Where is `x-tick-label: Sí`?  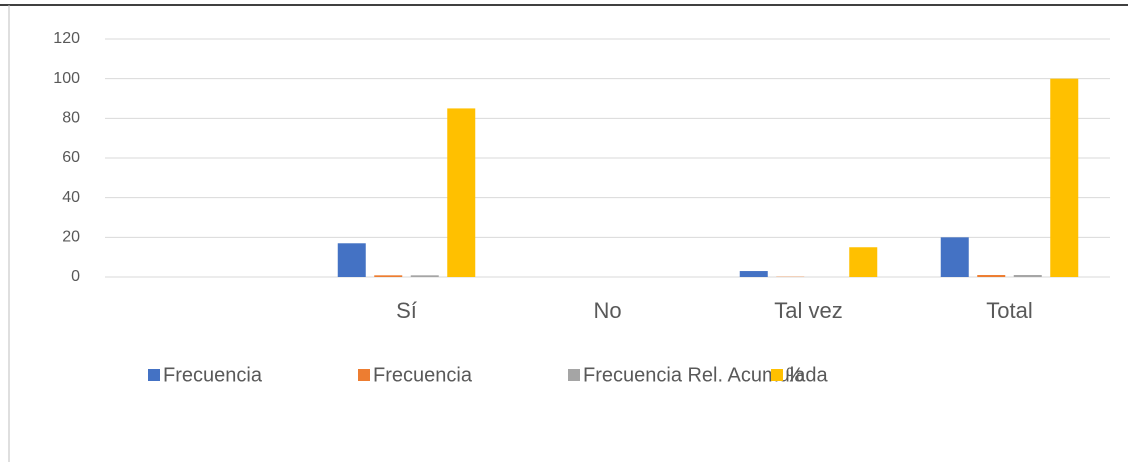 x-tick-label: Sí is located at coordinates (406, 310).